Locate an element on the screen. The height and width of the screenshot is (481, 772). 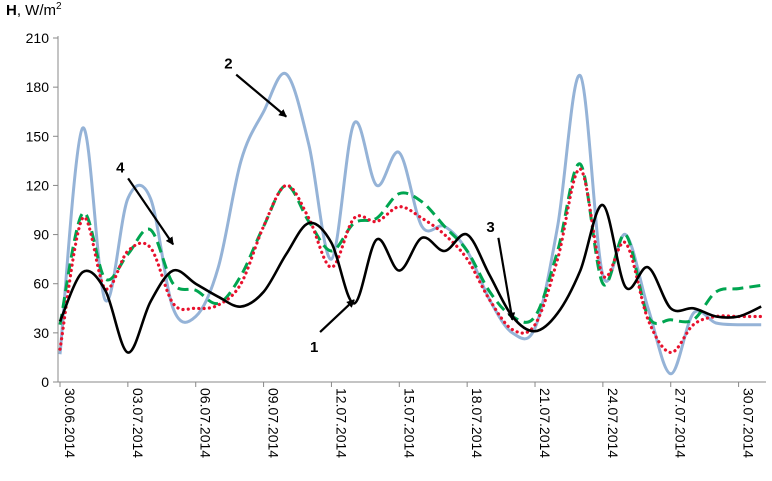
y-axis-title-bold: H is located at coordinates (11, 10).